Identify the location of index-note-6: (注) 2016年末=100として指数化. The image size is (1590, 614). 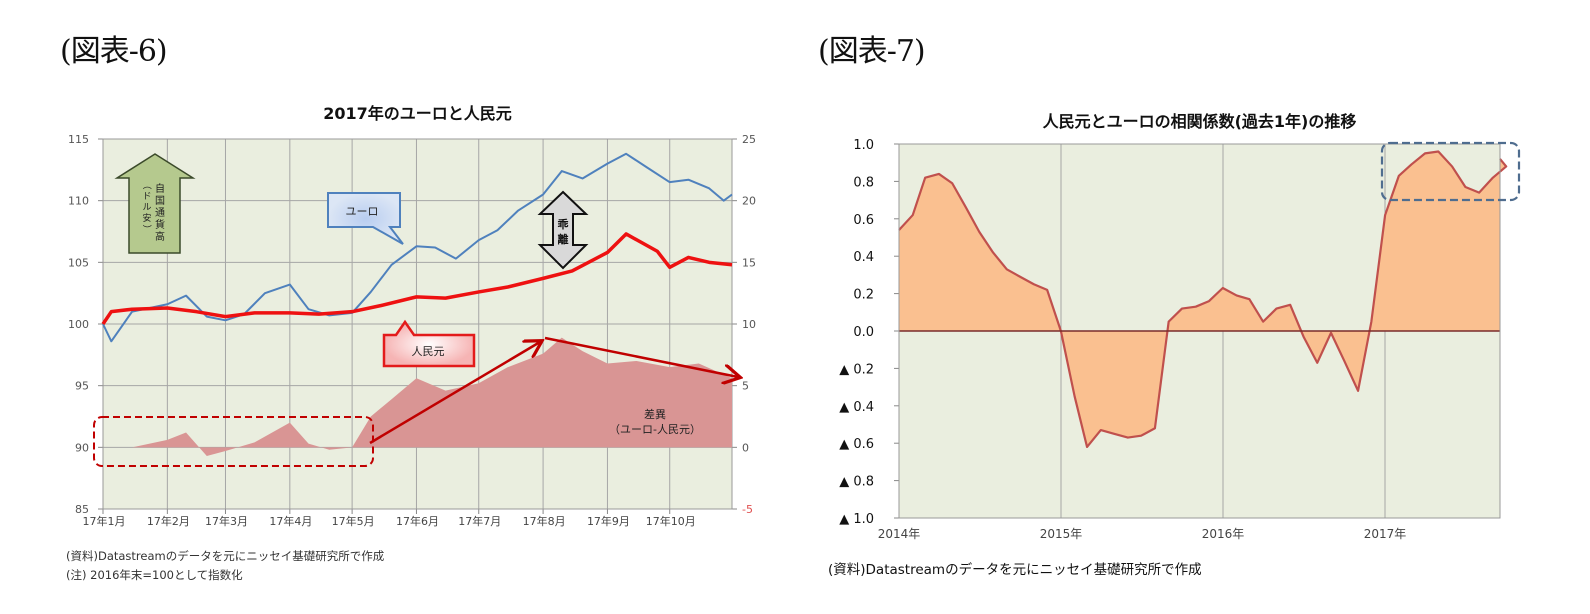
(154, 575).